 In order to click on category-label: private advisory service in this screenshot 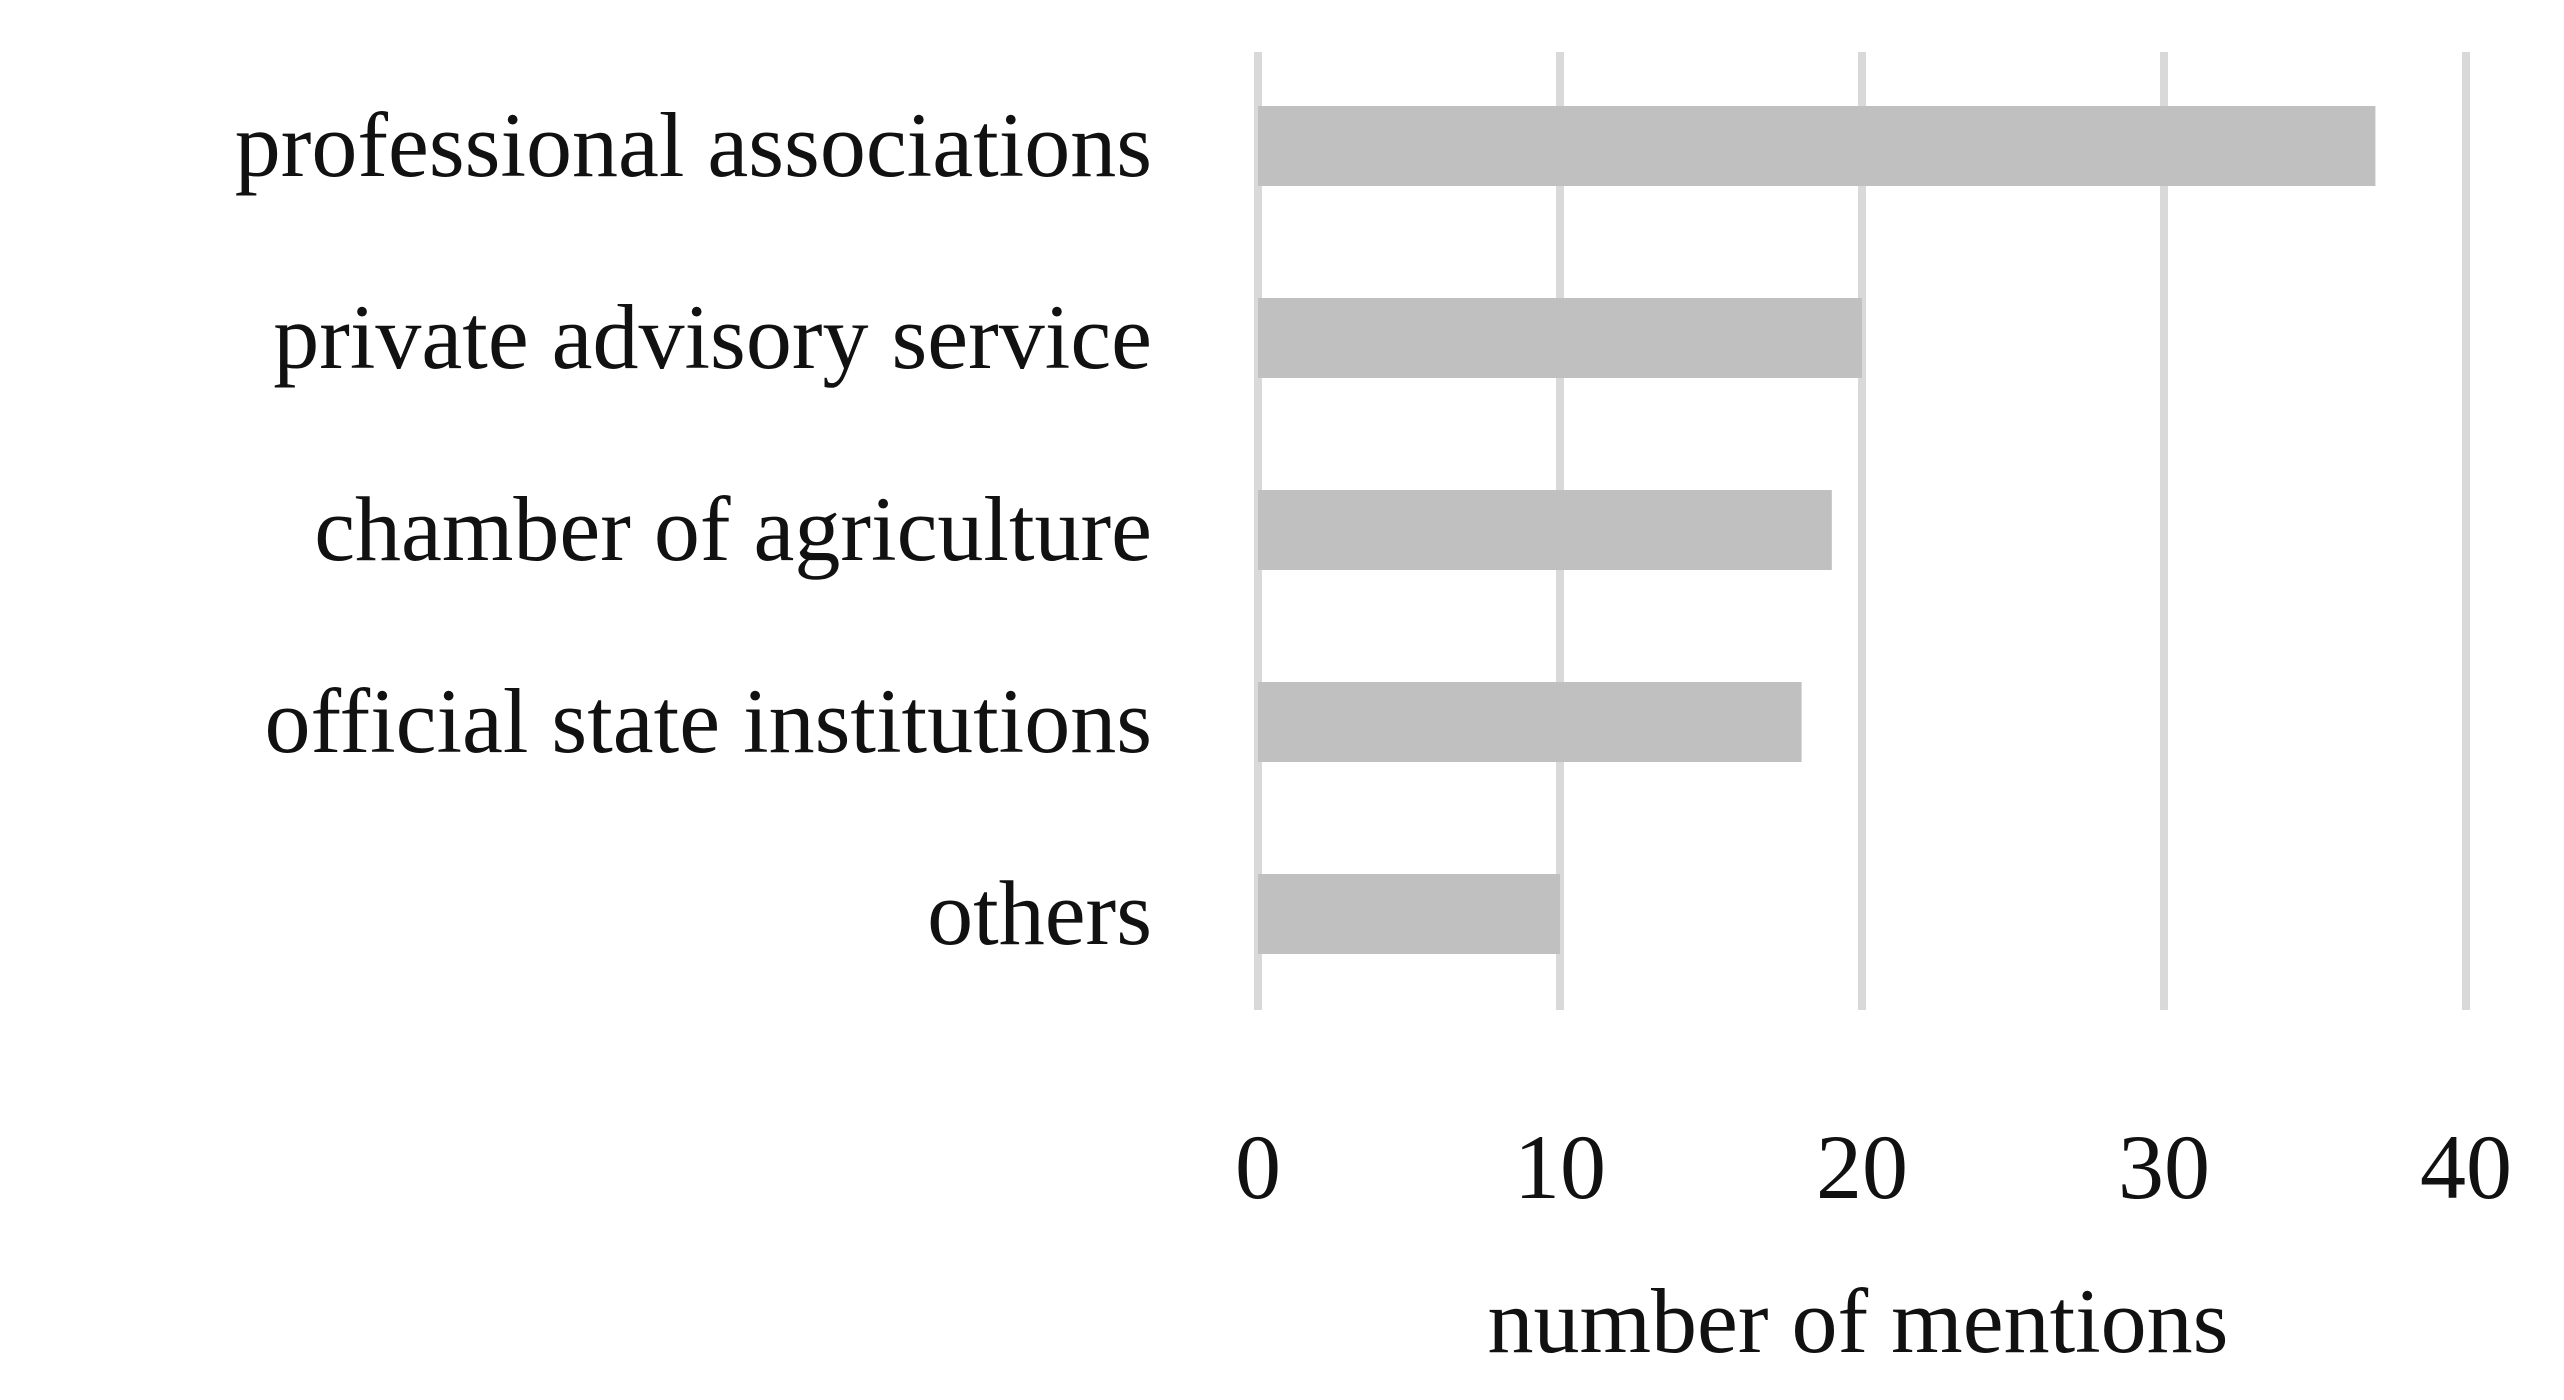, I will do `click(712, 337)`.